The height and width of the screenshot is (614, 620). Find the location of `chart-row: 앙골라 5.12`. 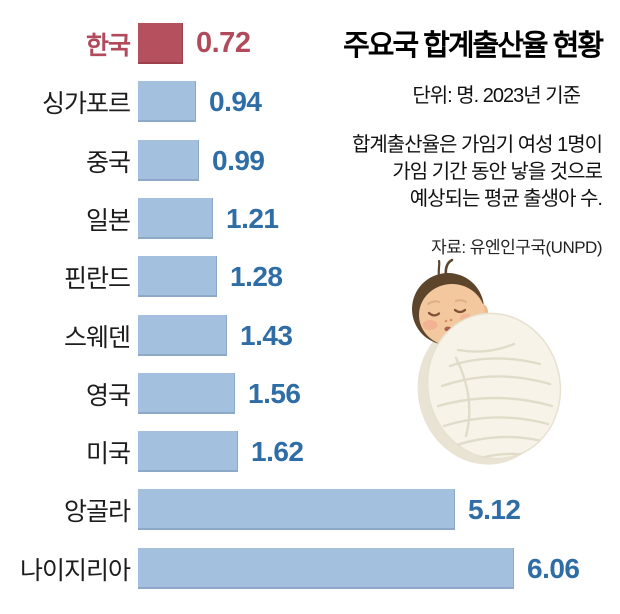

chart-row: 앙골라 5.12 is located at coordinates (310, 509).